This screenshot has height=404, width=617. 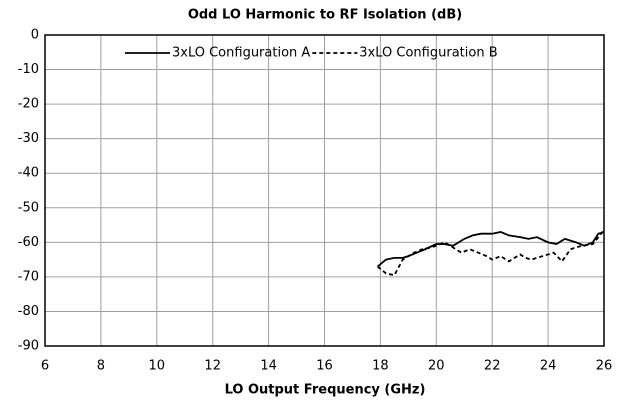 What do you see at coordinates (380, 366) in the screenshot?
I see `x-tick-label: 18` at bounding box center [380, 366].